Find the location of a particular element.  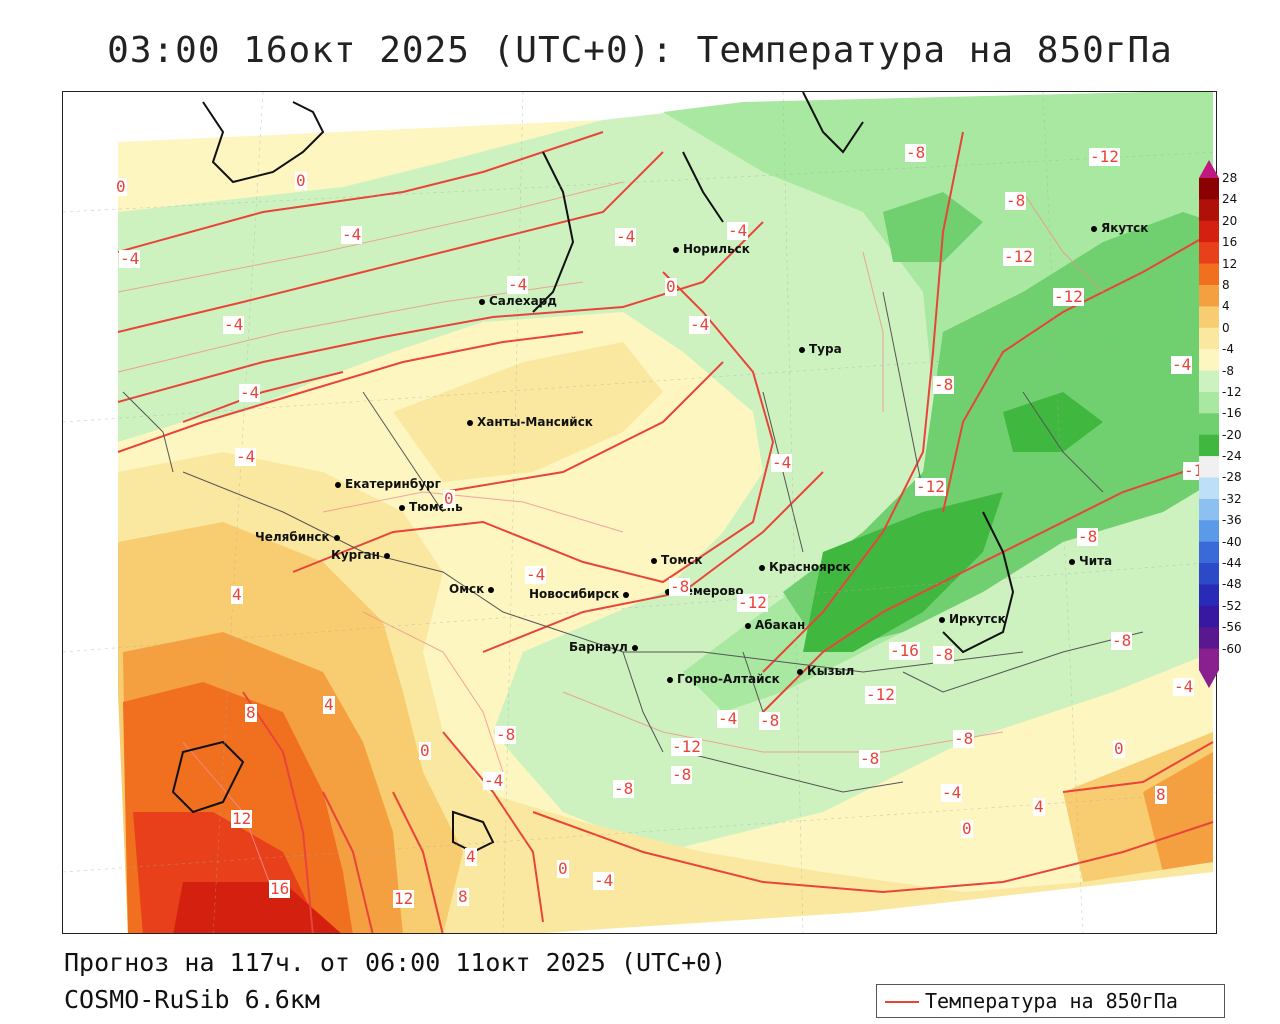

colorbar-tick-label: -32 is located at coordinates (1232, 498).